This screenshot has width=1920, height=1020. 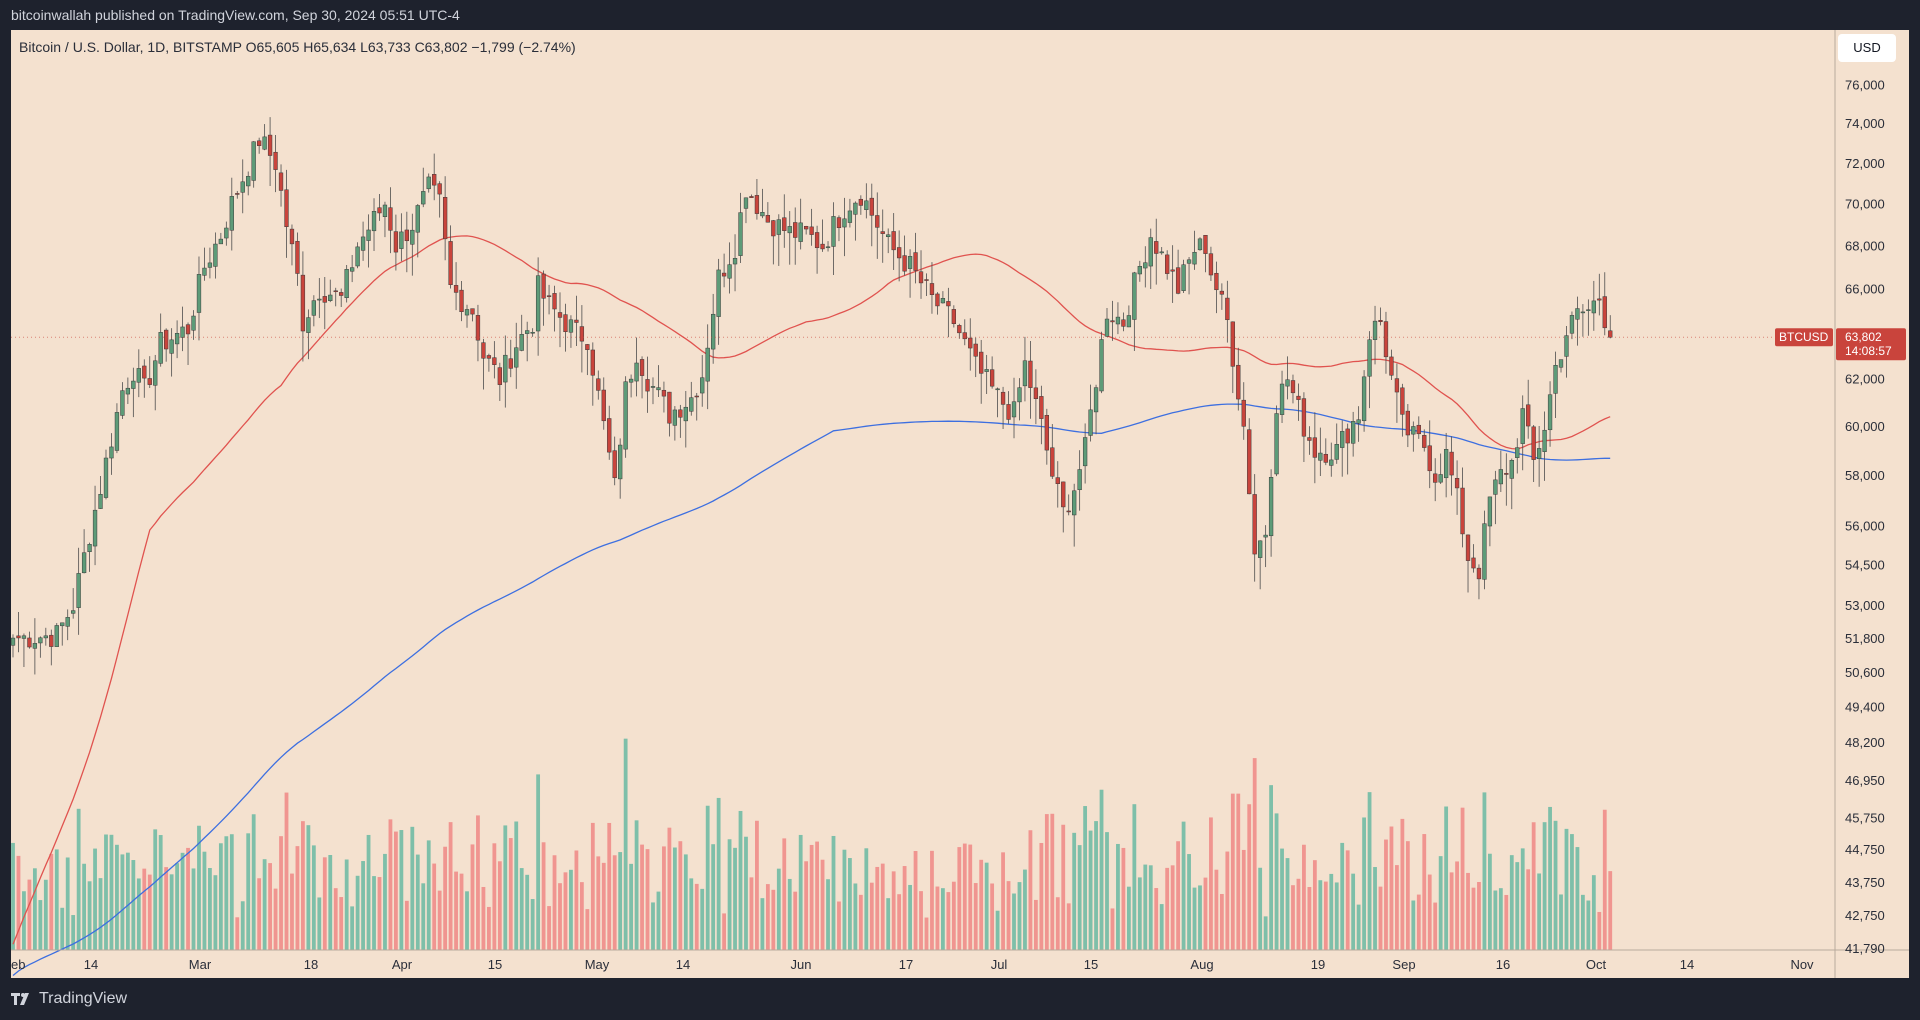 What do you see at coordinates (1867, 48) in the screenshot?
I see `currency-button: USD` at bounding box center [1867, 48].